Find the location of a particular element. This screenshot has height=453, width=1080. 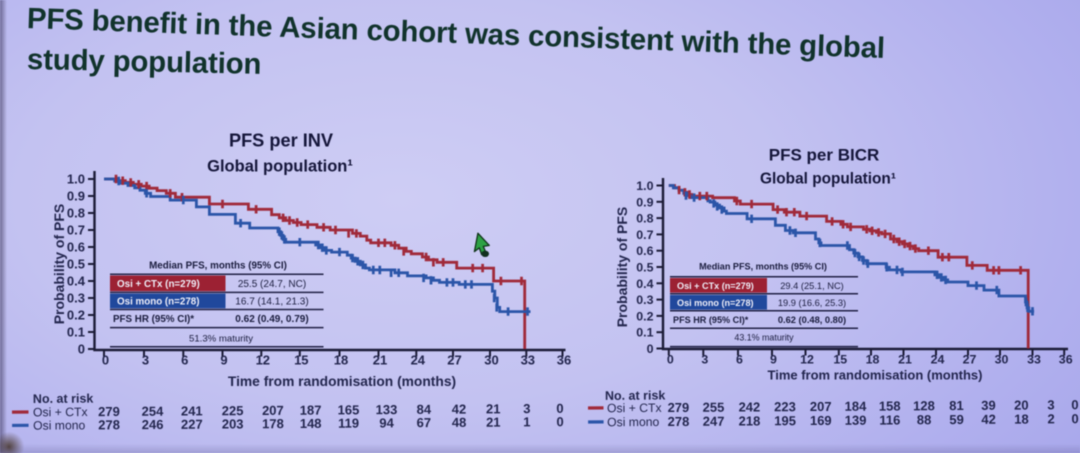

svg-text: PFS HR (95% CI)* is located at coordinates (153, 319).